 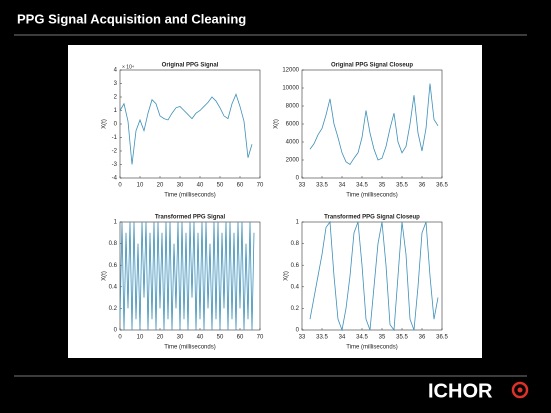 I want to click on y-tick-label: 4, so click(x=116, y=71).